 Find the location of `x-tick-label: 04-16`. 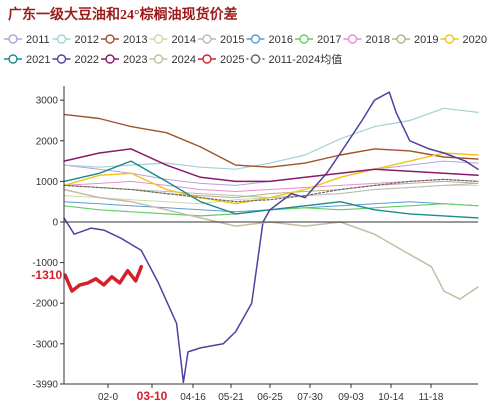

x-tick-label: 04-16 is located at coordinates (193, 397).